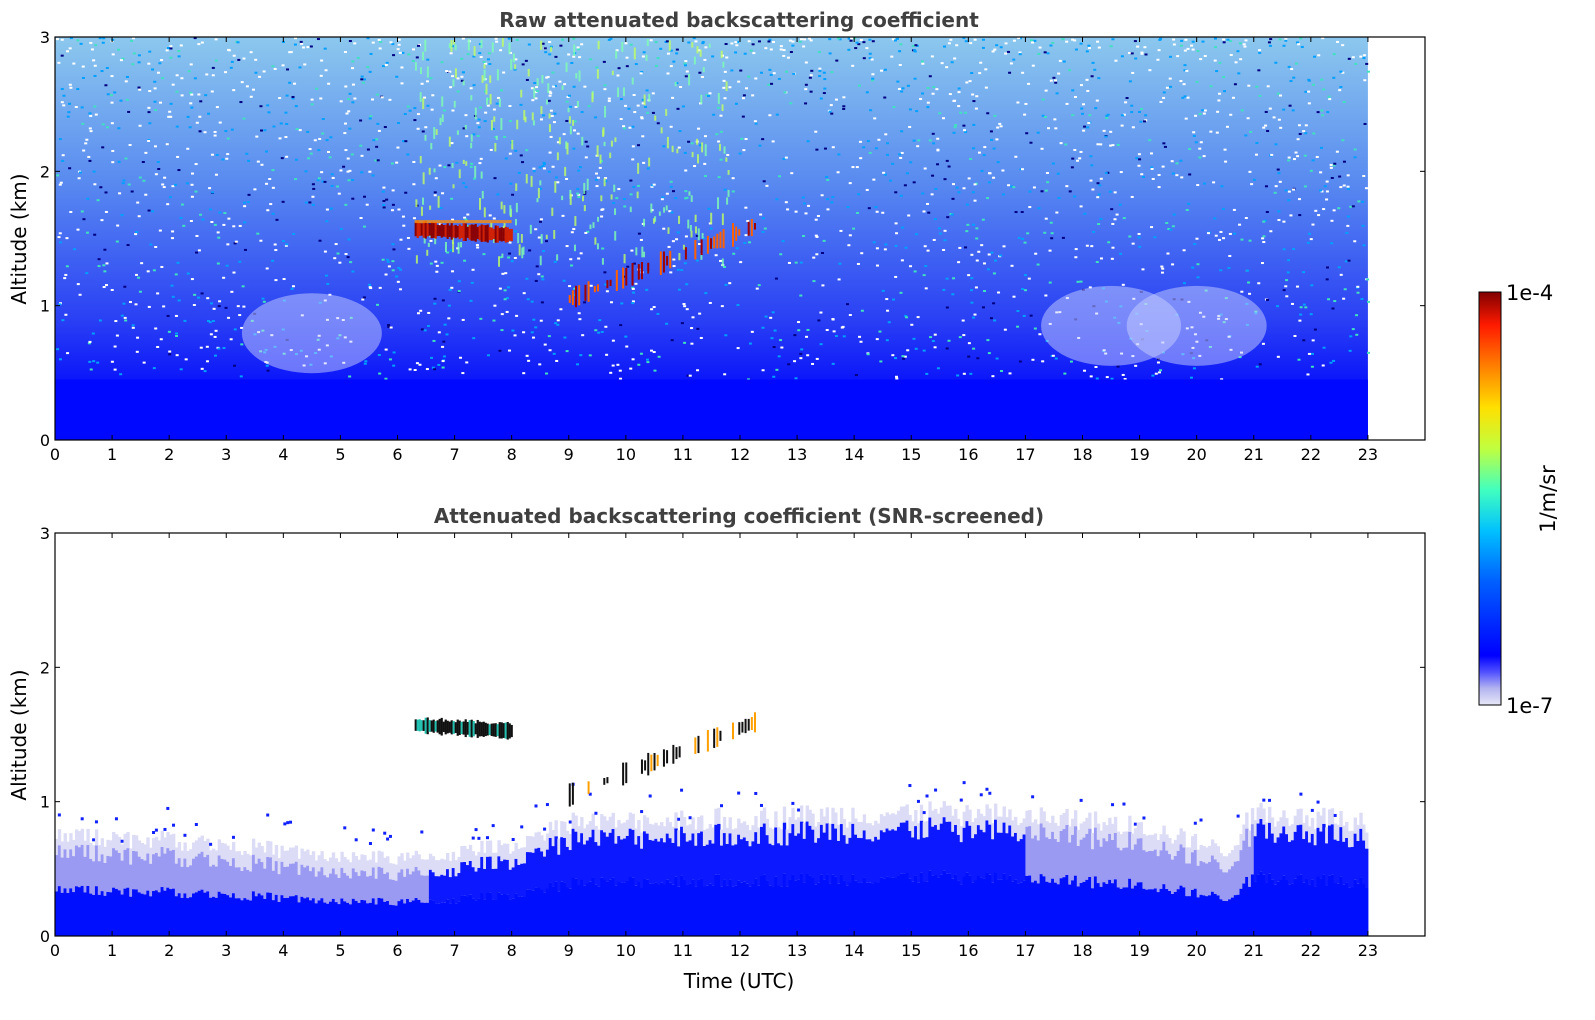  What do you see at coordinates (547, 805) in the screenshot?
I see `bl-speck` at bounding box center [547, 805].